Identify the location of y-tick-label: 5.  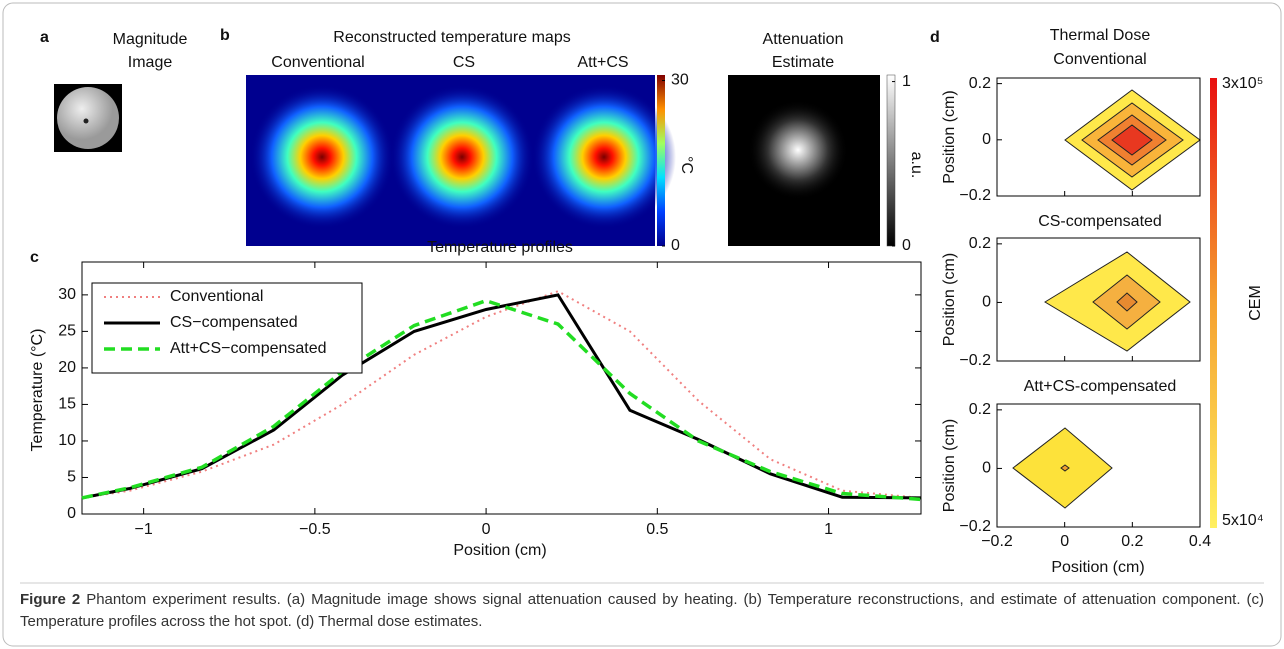
(71, 477).